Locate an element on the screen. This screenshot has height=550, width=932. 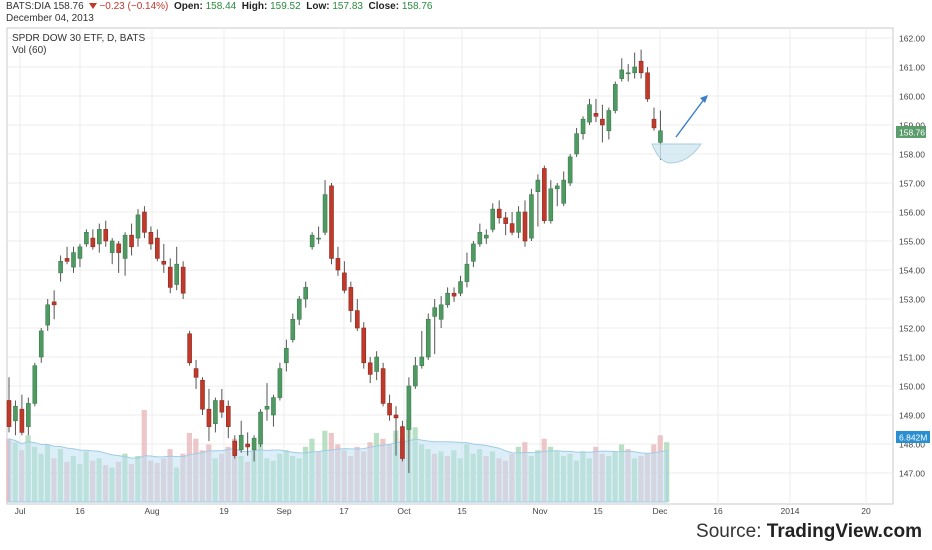
annotation-drawing is located at coordinates (679, 129).